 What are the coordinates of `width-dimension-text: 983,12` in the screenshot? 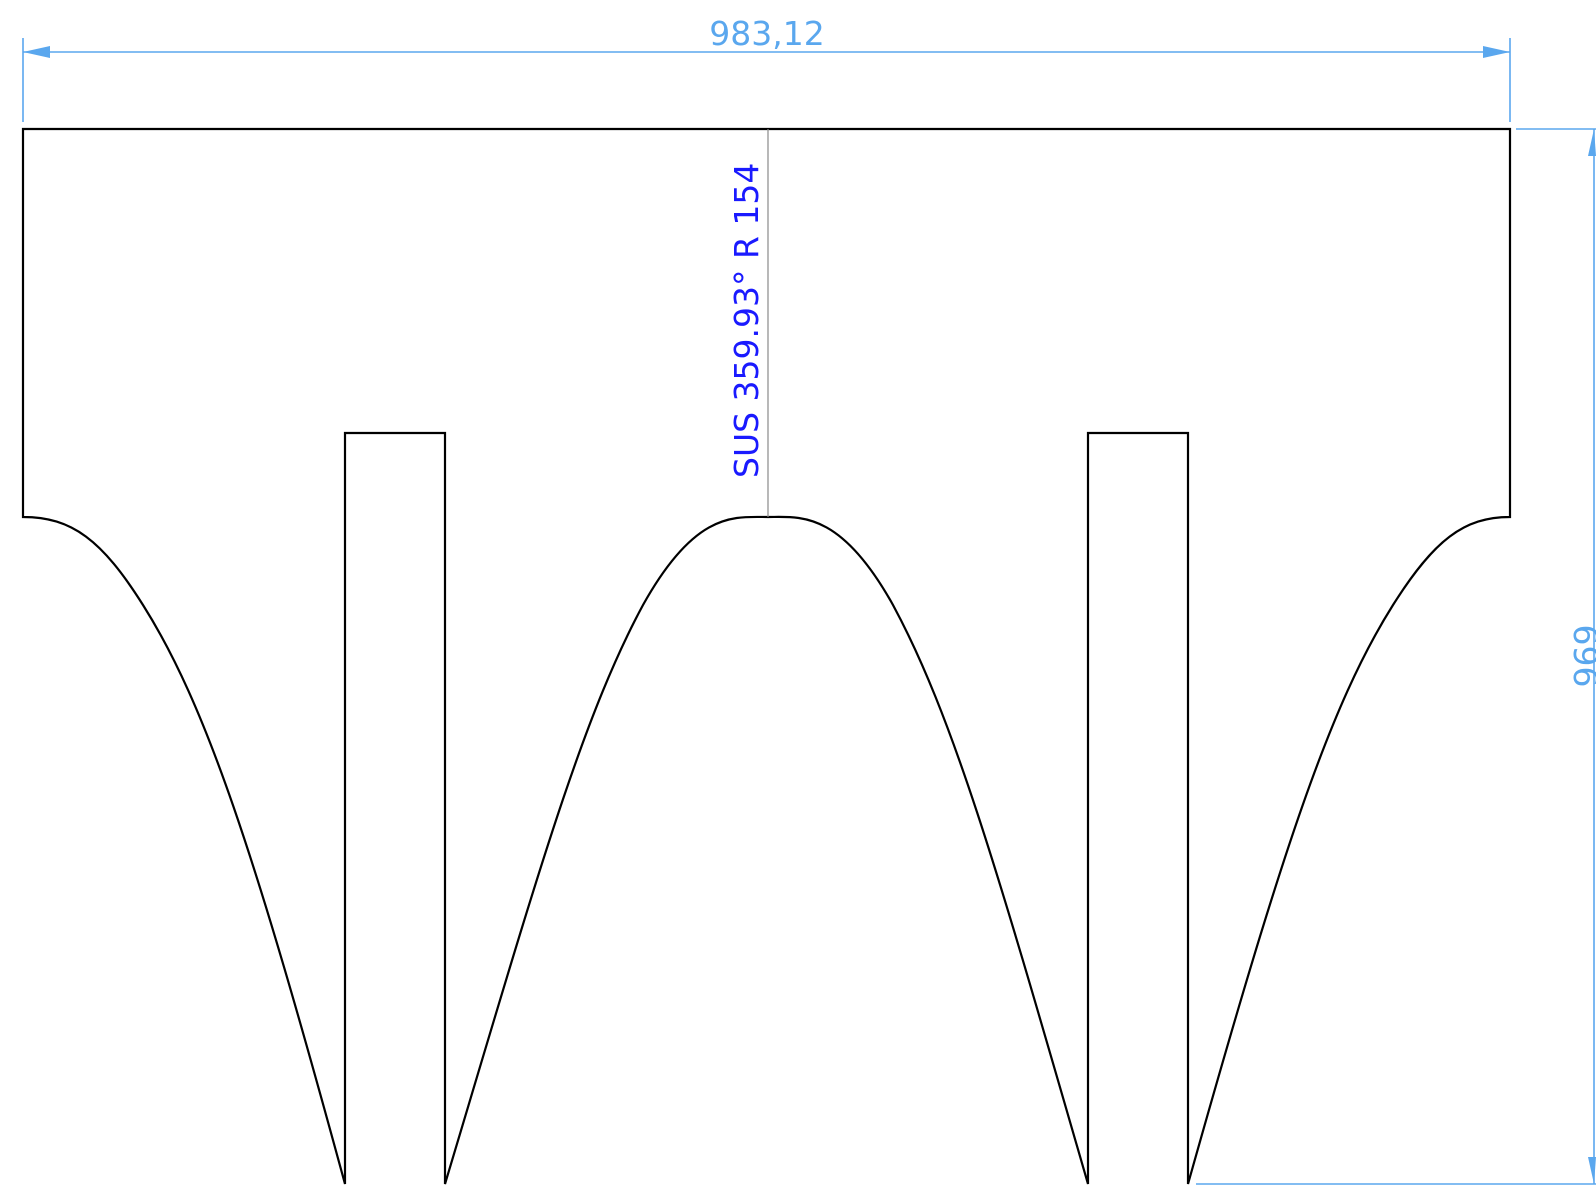 It's located at (766, 33).